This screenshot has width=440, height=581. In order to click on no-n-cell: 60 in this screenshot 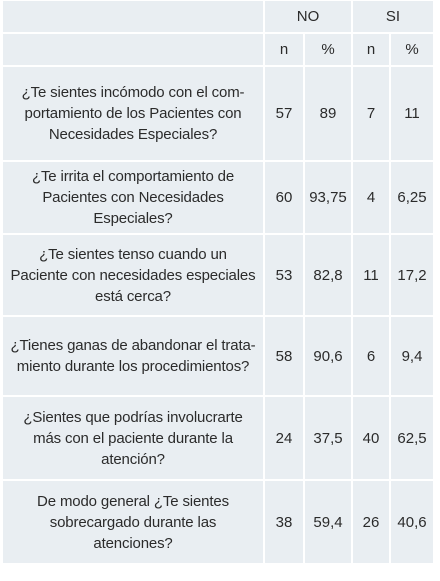, I will do `click(285, 198)`.